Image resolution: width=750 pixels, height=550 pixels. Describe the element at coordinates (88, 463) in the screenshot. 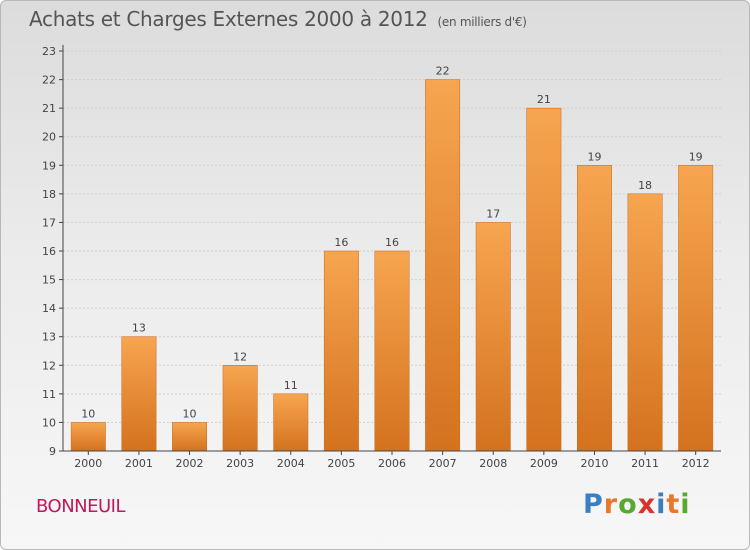

I see `x-tick-label: 2000` at that location.